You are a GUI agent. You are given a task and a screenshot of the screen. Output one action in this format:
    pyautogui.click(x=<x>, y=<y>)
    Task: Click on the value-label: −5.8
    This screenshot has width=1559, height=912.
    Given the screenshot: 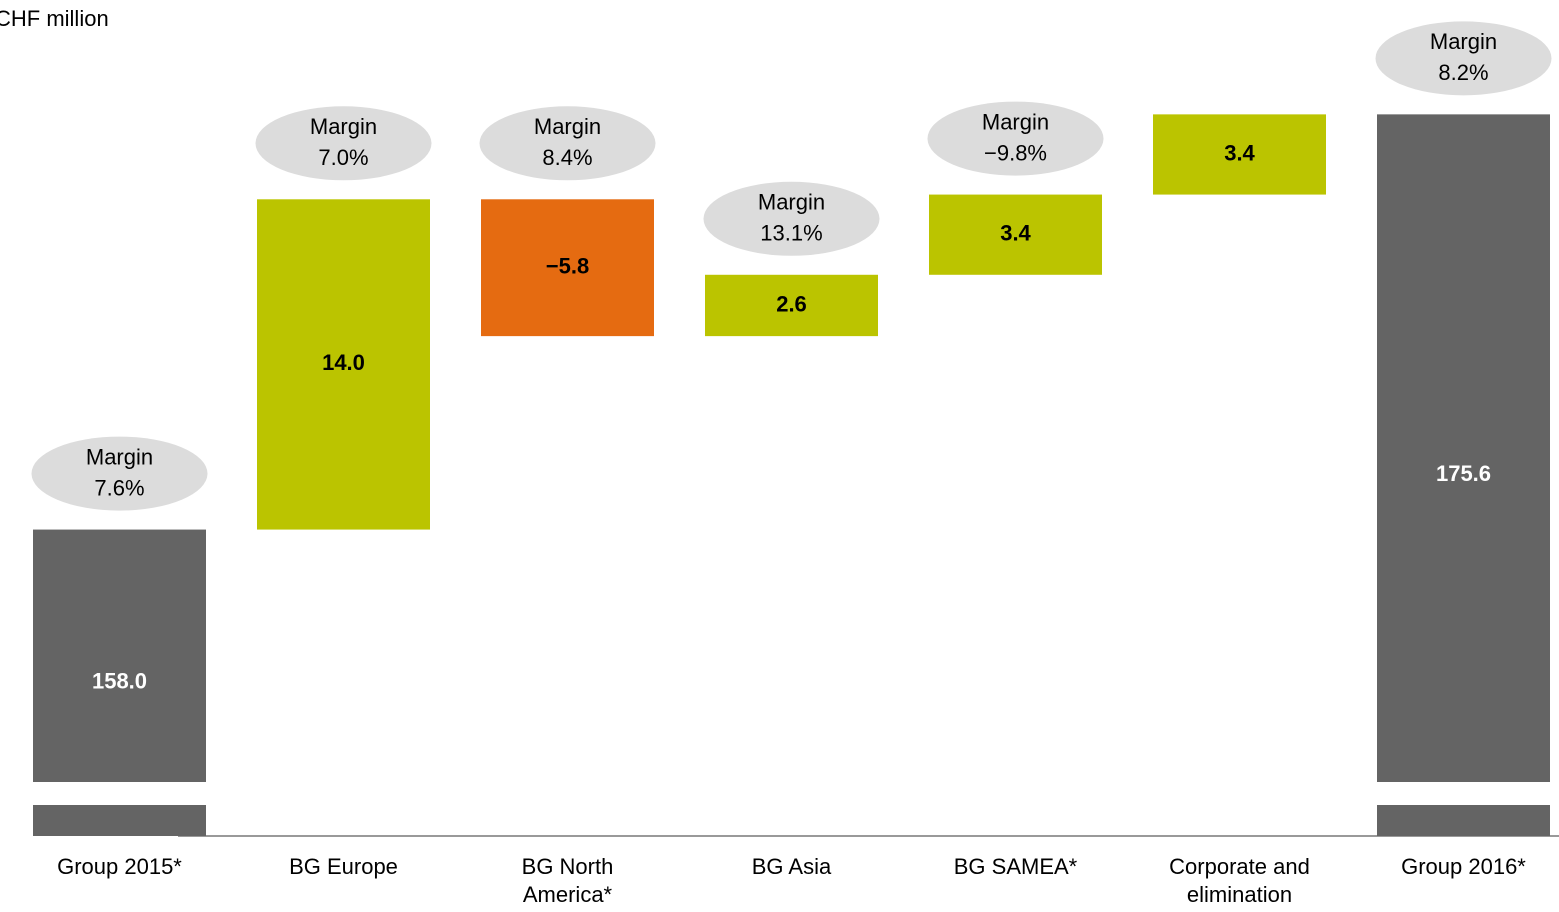 What is the action you would take?
    pyautogui.click(x=567, y=266)
    